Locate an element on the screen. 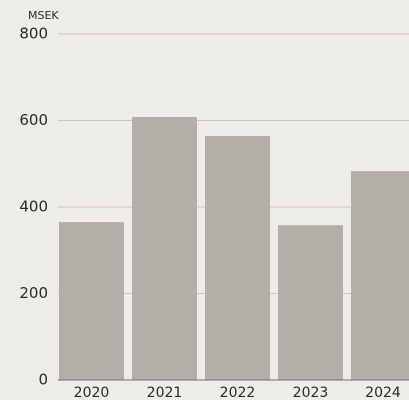 Image resolution: width=409 pixels, height=400 pixels. x-tick-label: 2020 is located at coordinates (92, 392).